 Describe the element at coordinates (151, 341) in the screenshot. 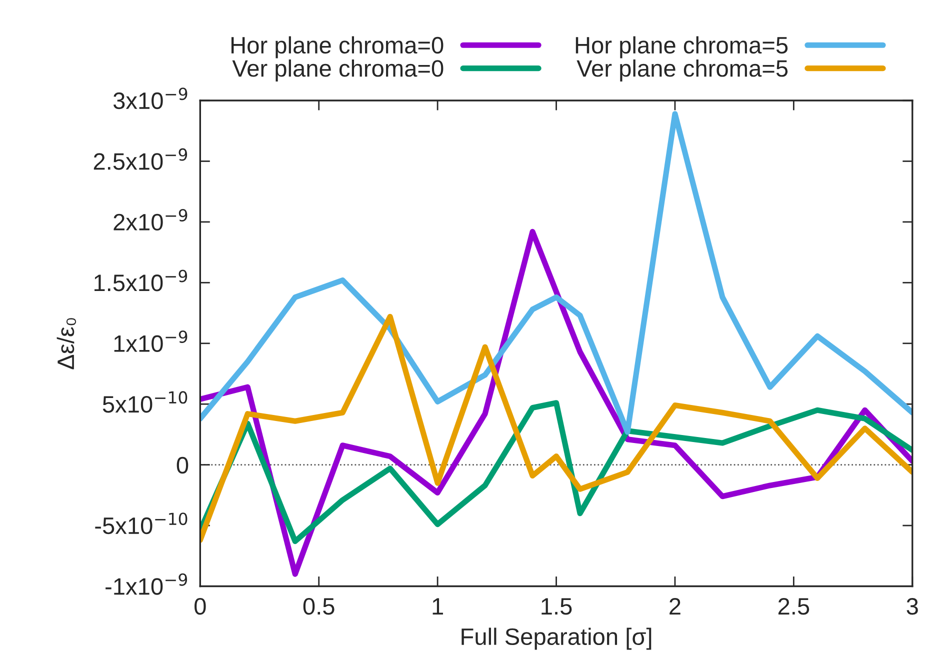

I see `y-tick-label: 1x10$^{−9}$` at that location.